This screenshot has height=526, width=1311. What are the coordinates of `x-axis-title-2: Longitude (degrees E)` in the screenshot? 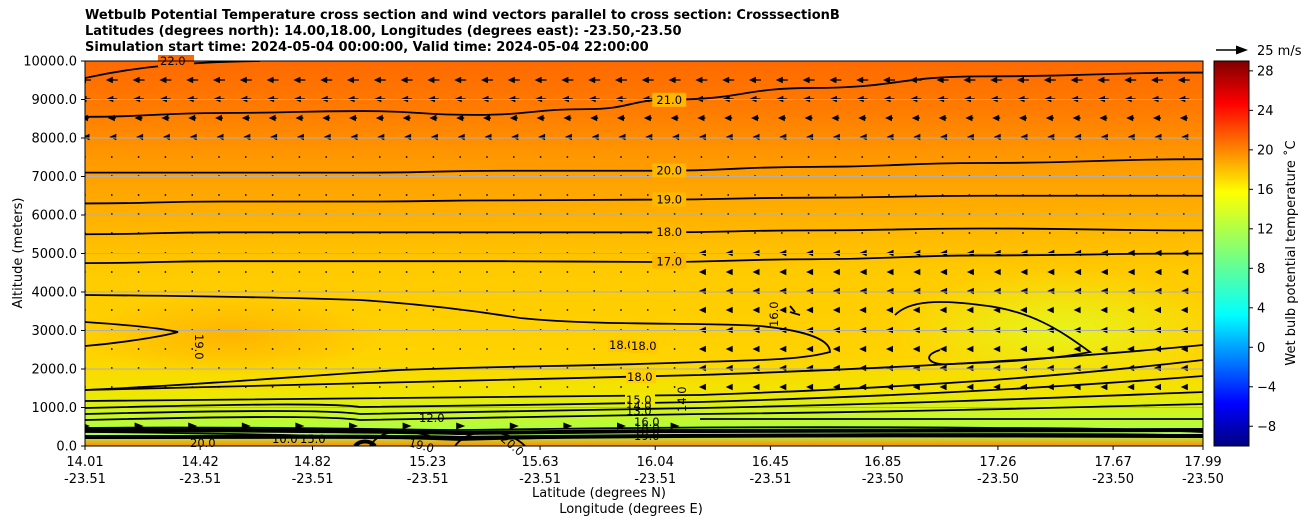 It's located at (631, 509).